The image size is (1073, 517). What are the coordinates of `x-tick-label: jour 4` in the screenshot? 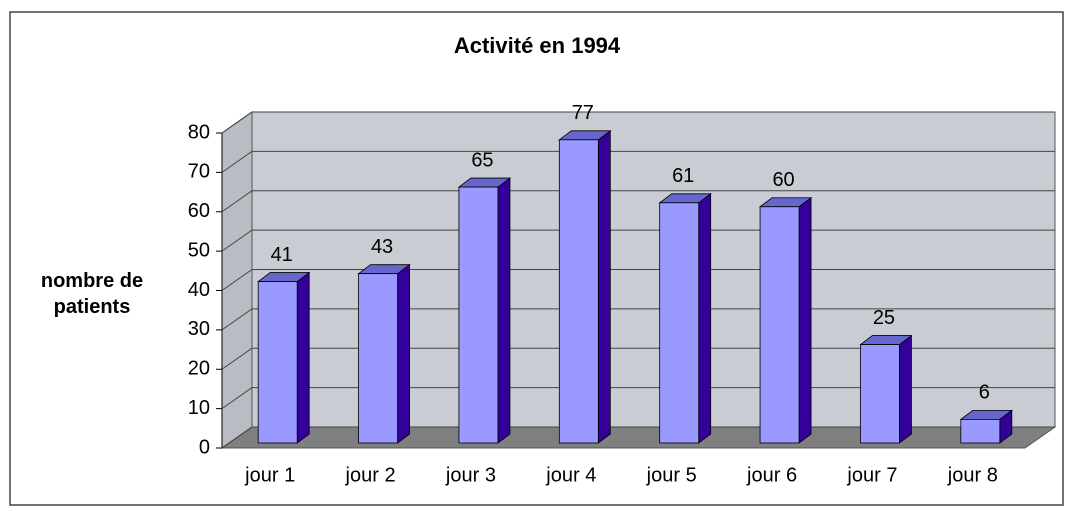 It's located at (570, 475).